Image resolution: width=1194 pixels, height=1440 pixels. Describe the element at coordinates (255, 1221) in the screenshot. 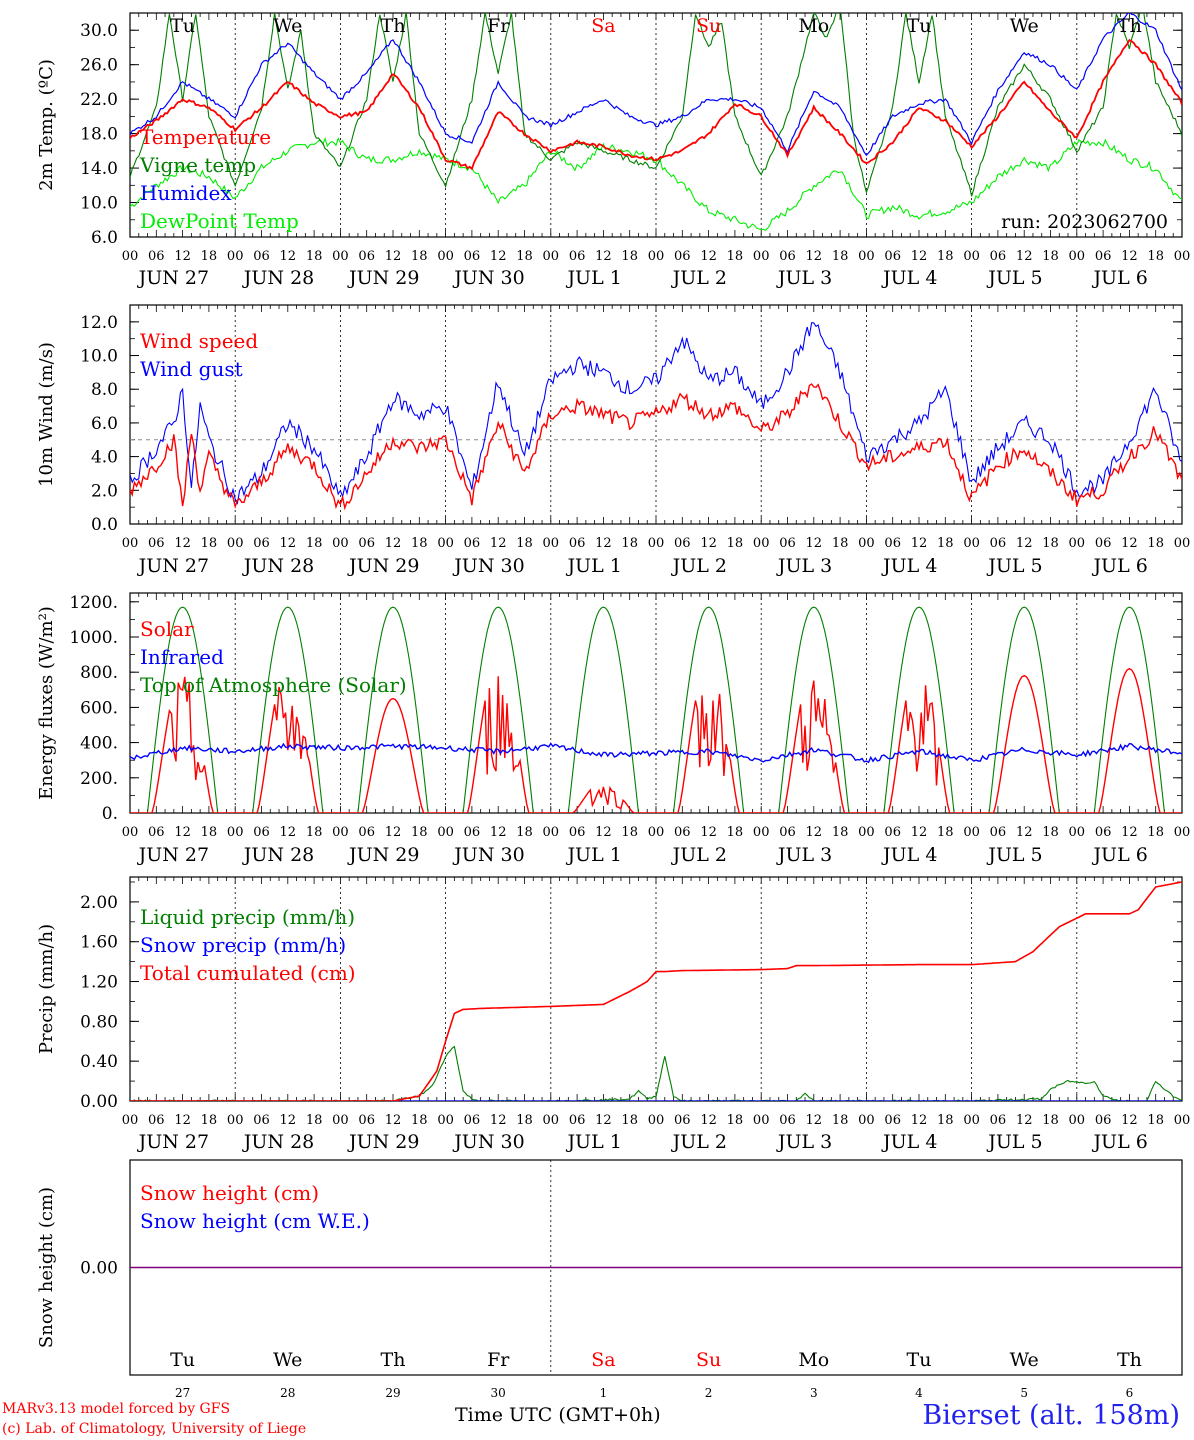

I see `legend-entry: Snow height (cm W.E.)` at that location.